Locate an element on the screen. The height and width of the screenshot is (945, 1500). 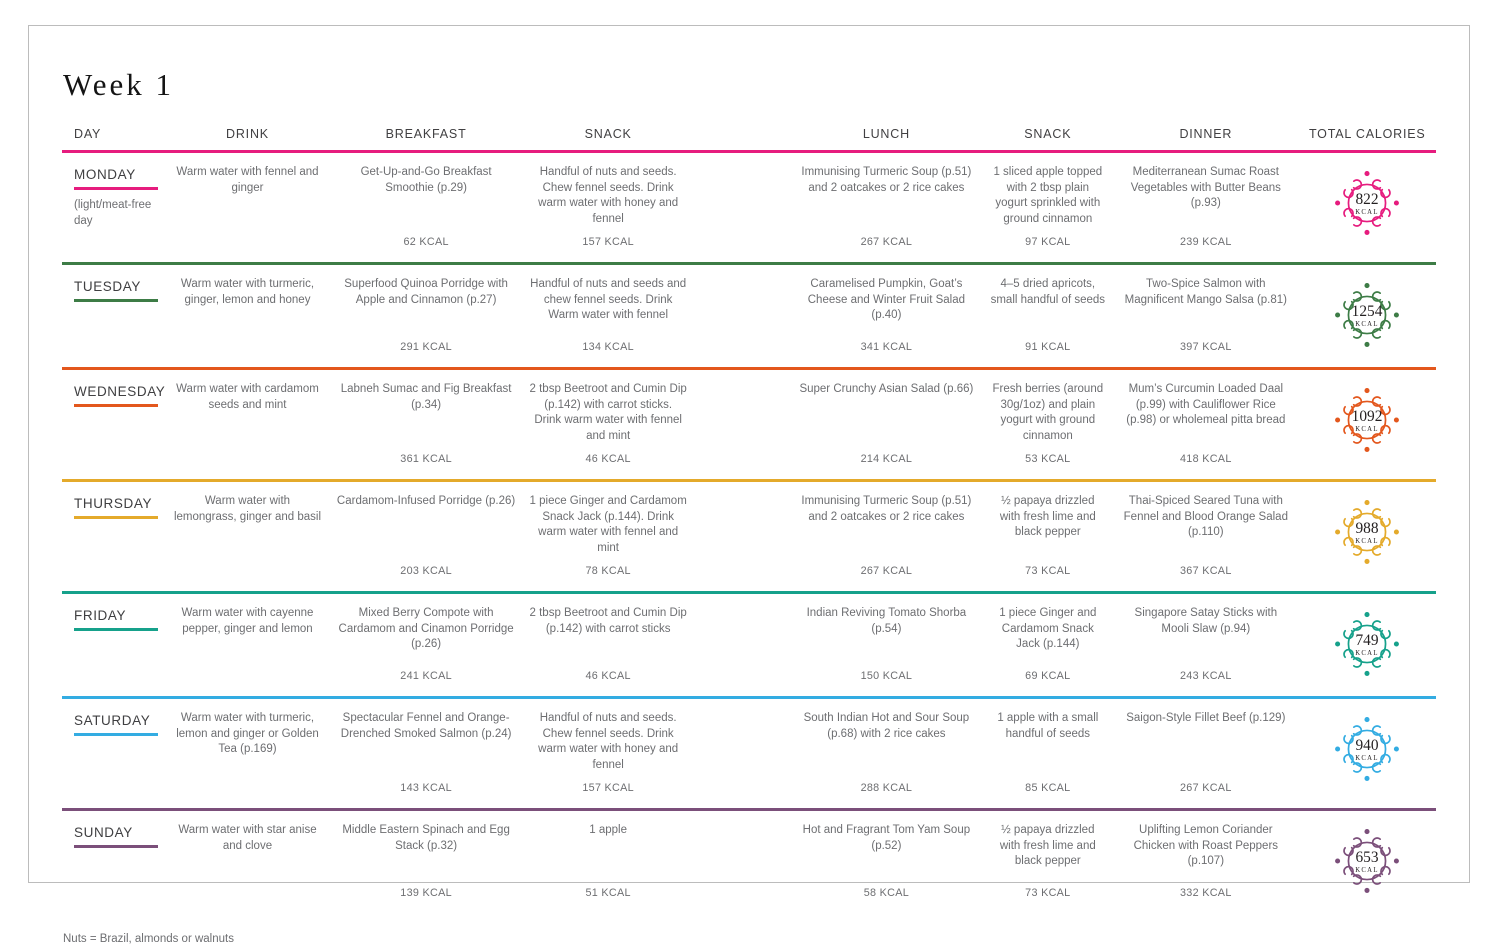
kcal-value: 367 KCAL is located at coordinates (1206, 571).